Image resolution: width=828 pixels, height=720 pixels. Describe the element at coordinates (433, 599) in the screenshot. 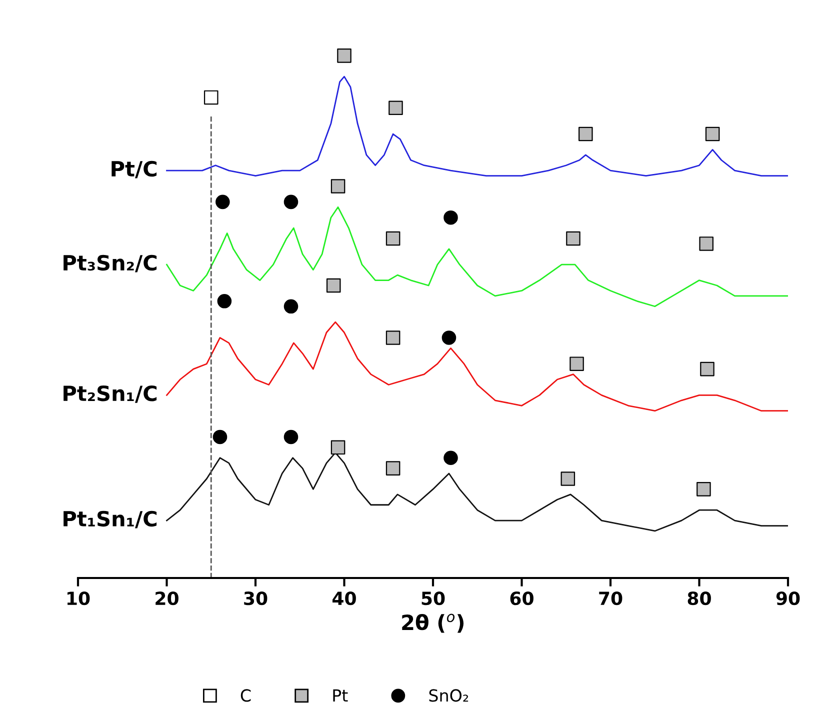

I see `x-tick-label: 50` at that location.